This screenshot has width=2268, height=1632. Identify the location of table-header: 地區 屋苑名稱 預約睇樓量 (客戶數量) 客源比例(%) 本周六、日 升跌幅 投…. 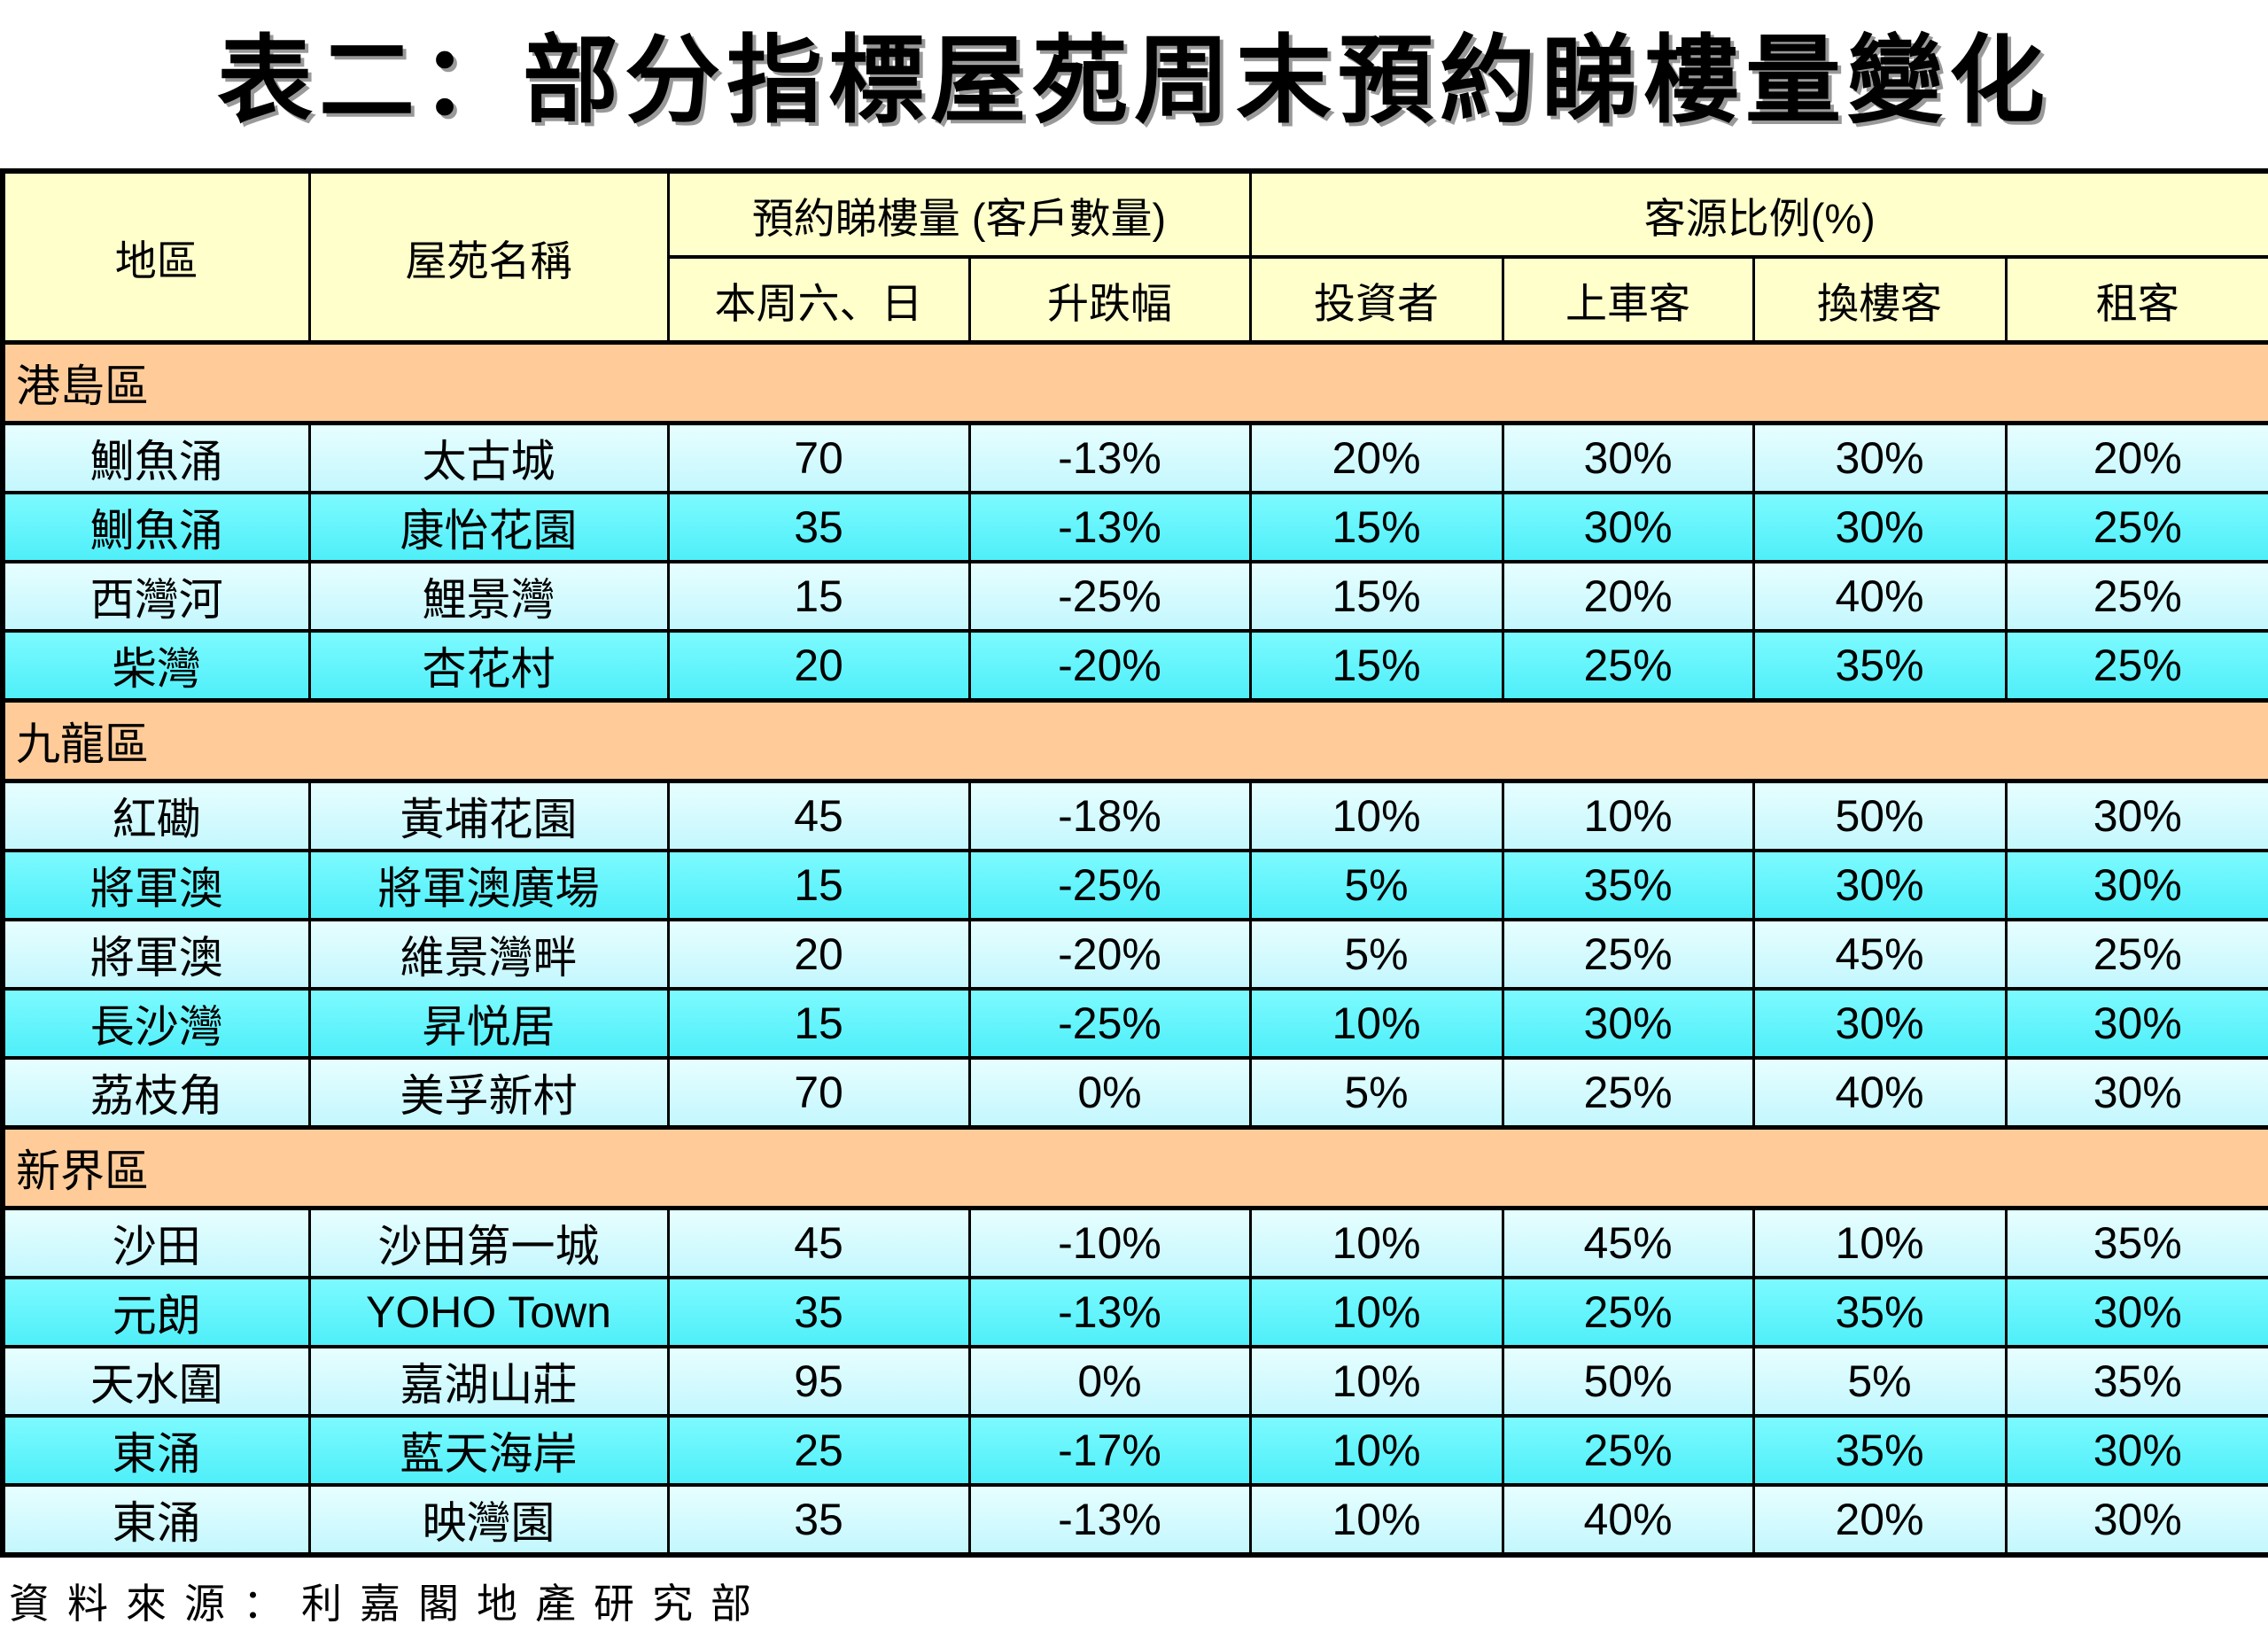
(1134, 257).